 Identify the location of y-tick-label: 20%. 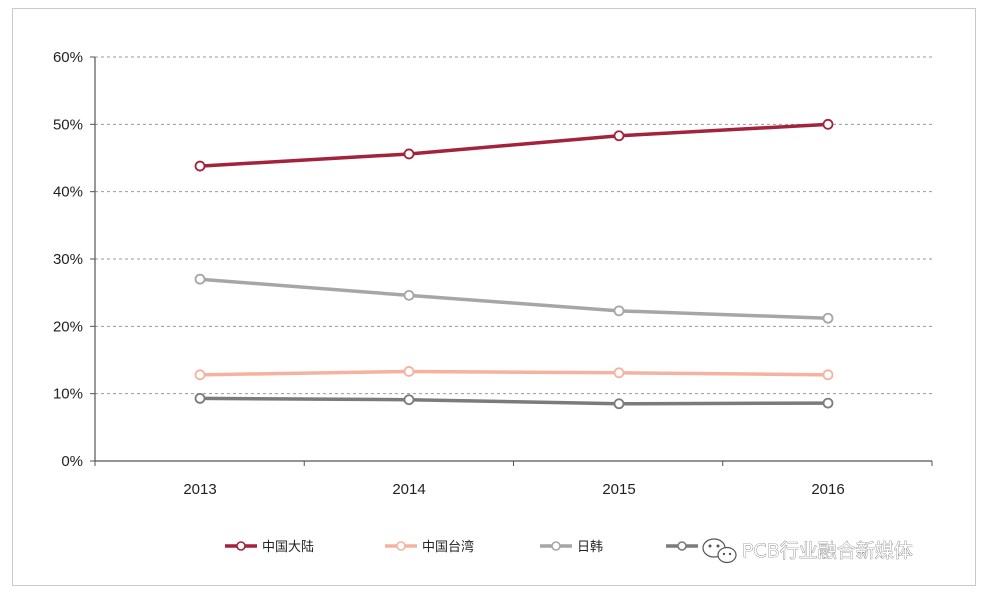
(68, 326).